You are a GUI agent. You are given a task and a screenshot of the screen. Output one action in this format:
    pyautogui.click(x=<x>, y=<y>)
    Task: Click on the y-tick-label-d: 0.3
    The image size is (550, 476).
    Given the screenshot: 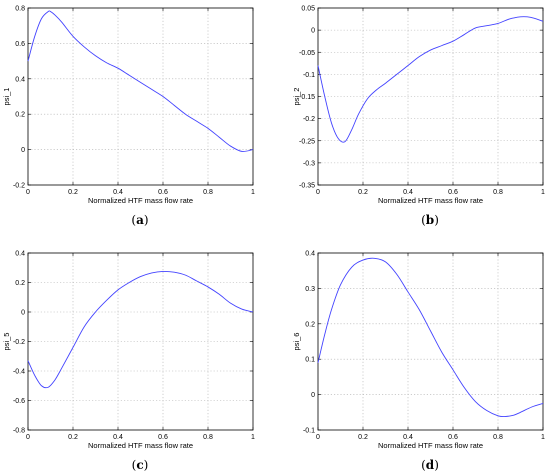 What is the action you would take?
    pyautogui.click(x=310, y=289)
    